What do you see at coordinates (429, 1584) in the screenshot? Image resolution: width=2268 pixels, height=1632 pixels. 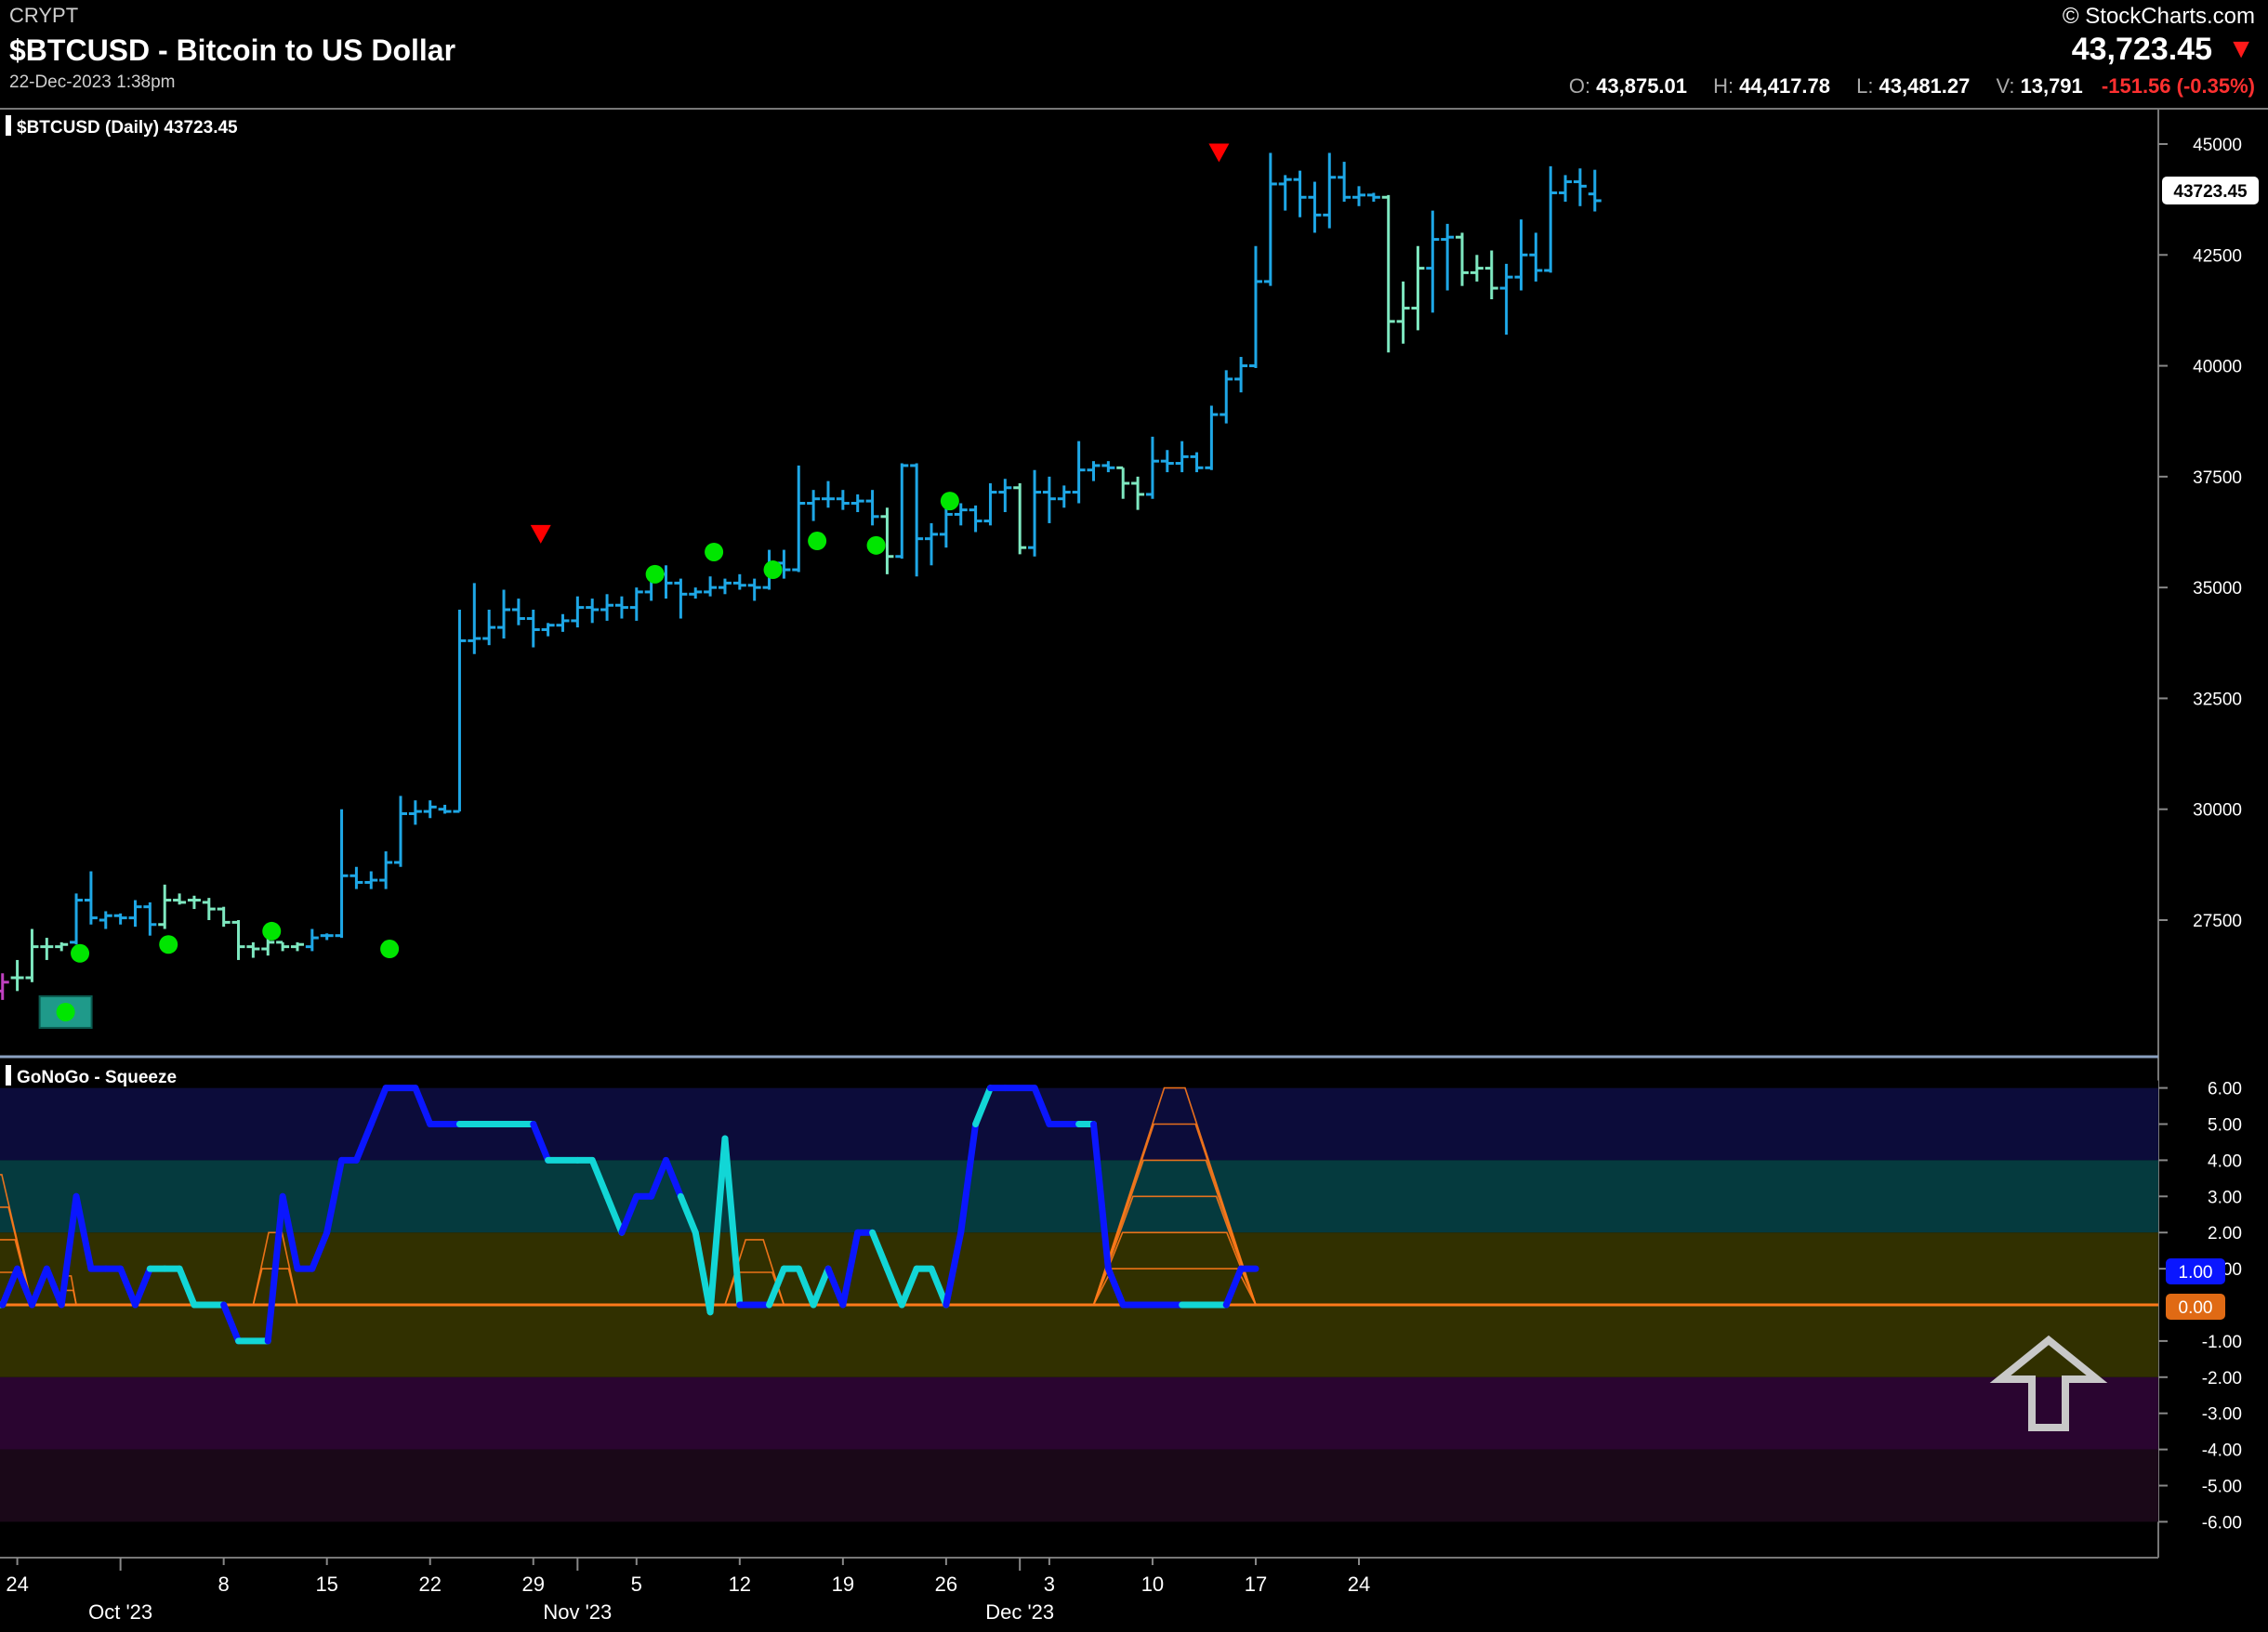 I see `date-tick-label: 22` at bounding box center [429, 1584].